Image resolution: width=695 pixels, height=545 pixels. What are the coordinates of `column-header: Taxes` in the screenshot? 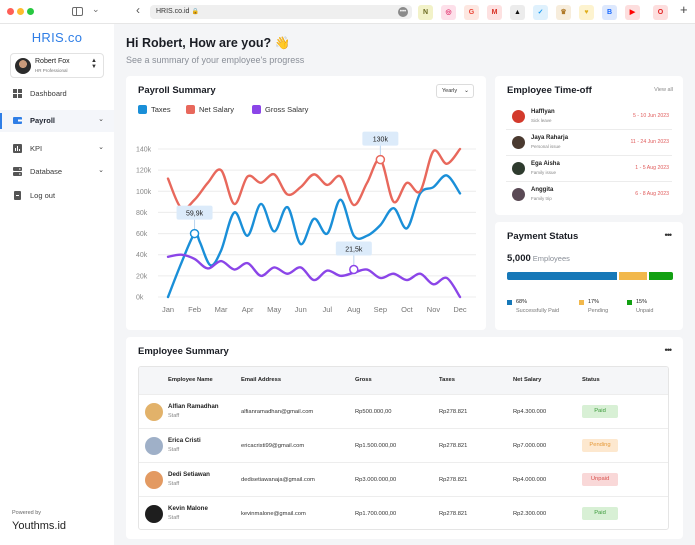 It's located at (447, 380).